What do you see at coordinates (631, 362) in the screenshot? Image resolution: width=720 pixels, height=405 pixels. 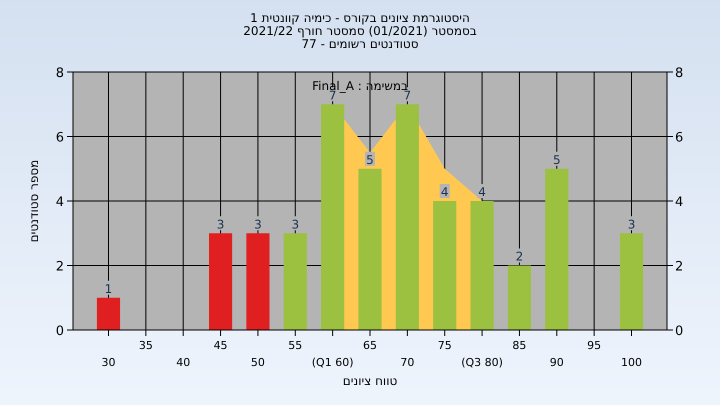 I see `x-tick-label: 100` at bounding box center [631, 362].